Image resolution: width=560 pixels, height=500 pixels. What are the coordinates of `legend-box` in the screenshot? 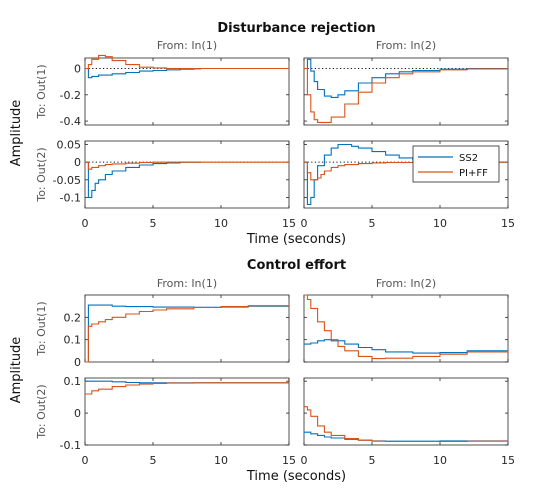 It's located at (456, 164).